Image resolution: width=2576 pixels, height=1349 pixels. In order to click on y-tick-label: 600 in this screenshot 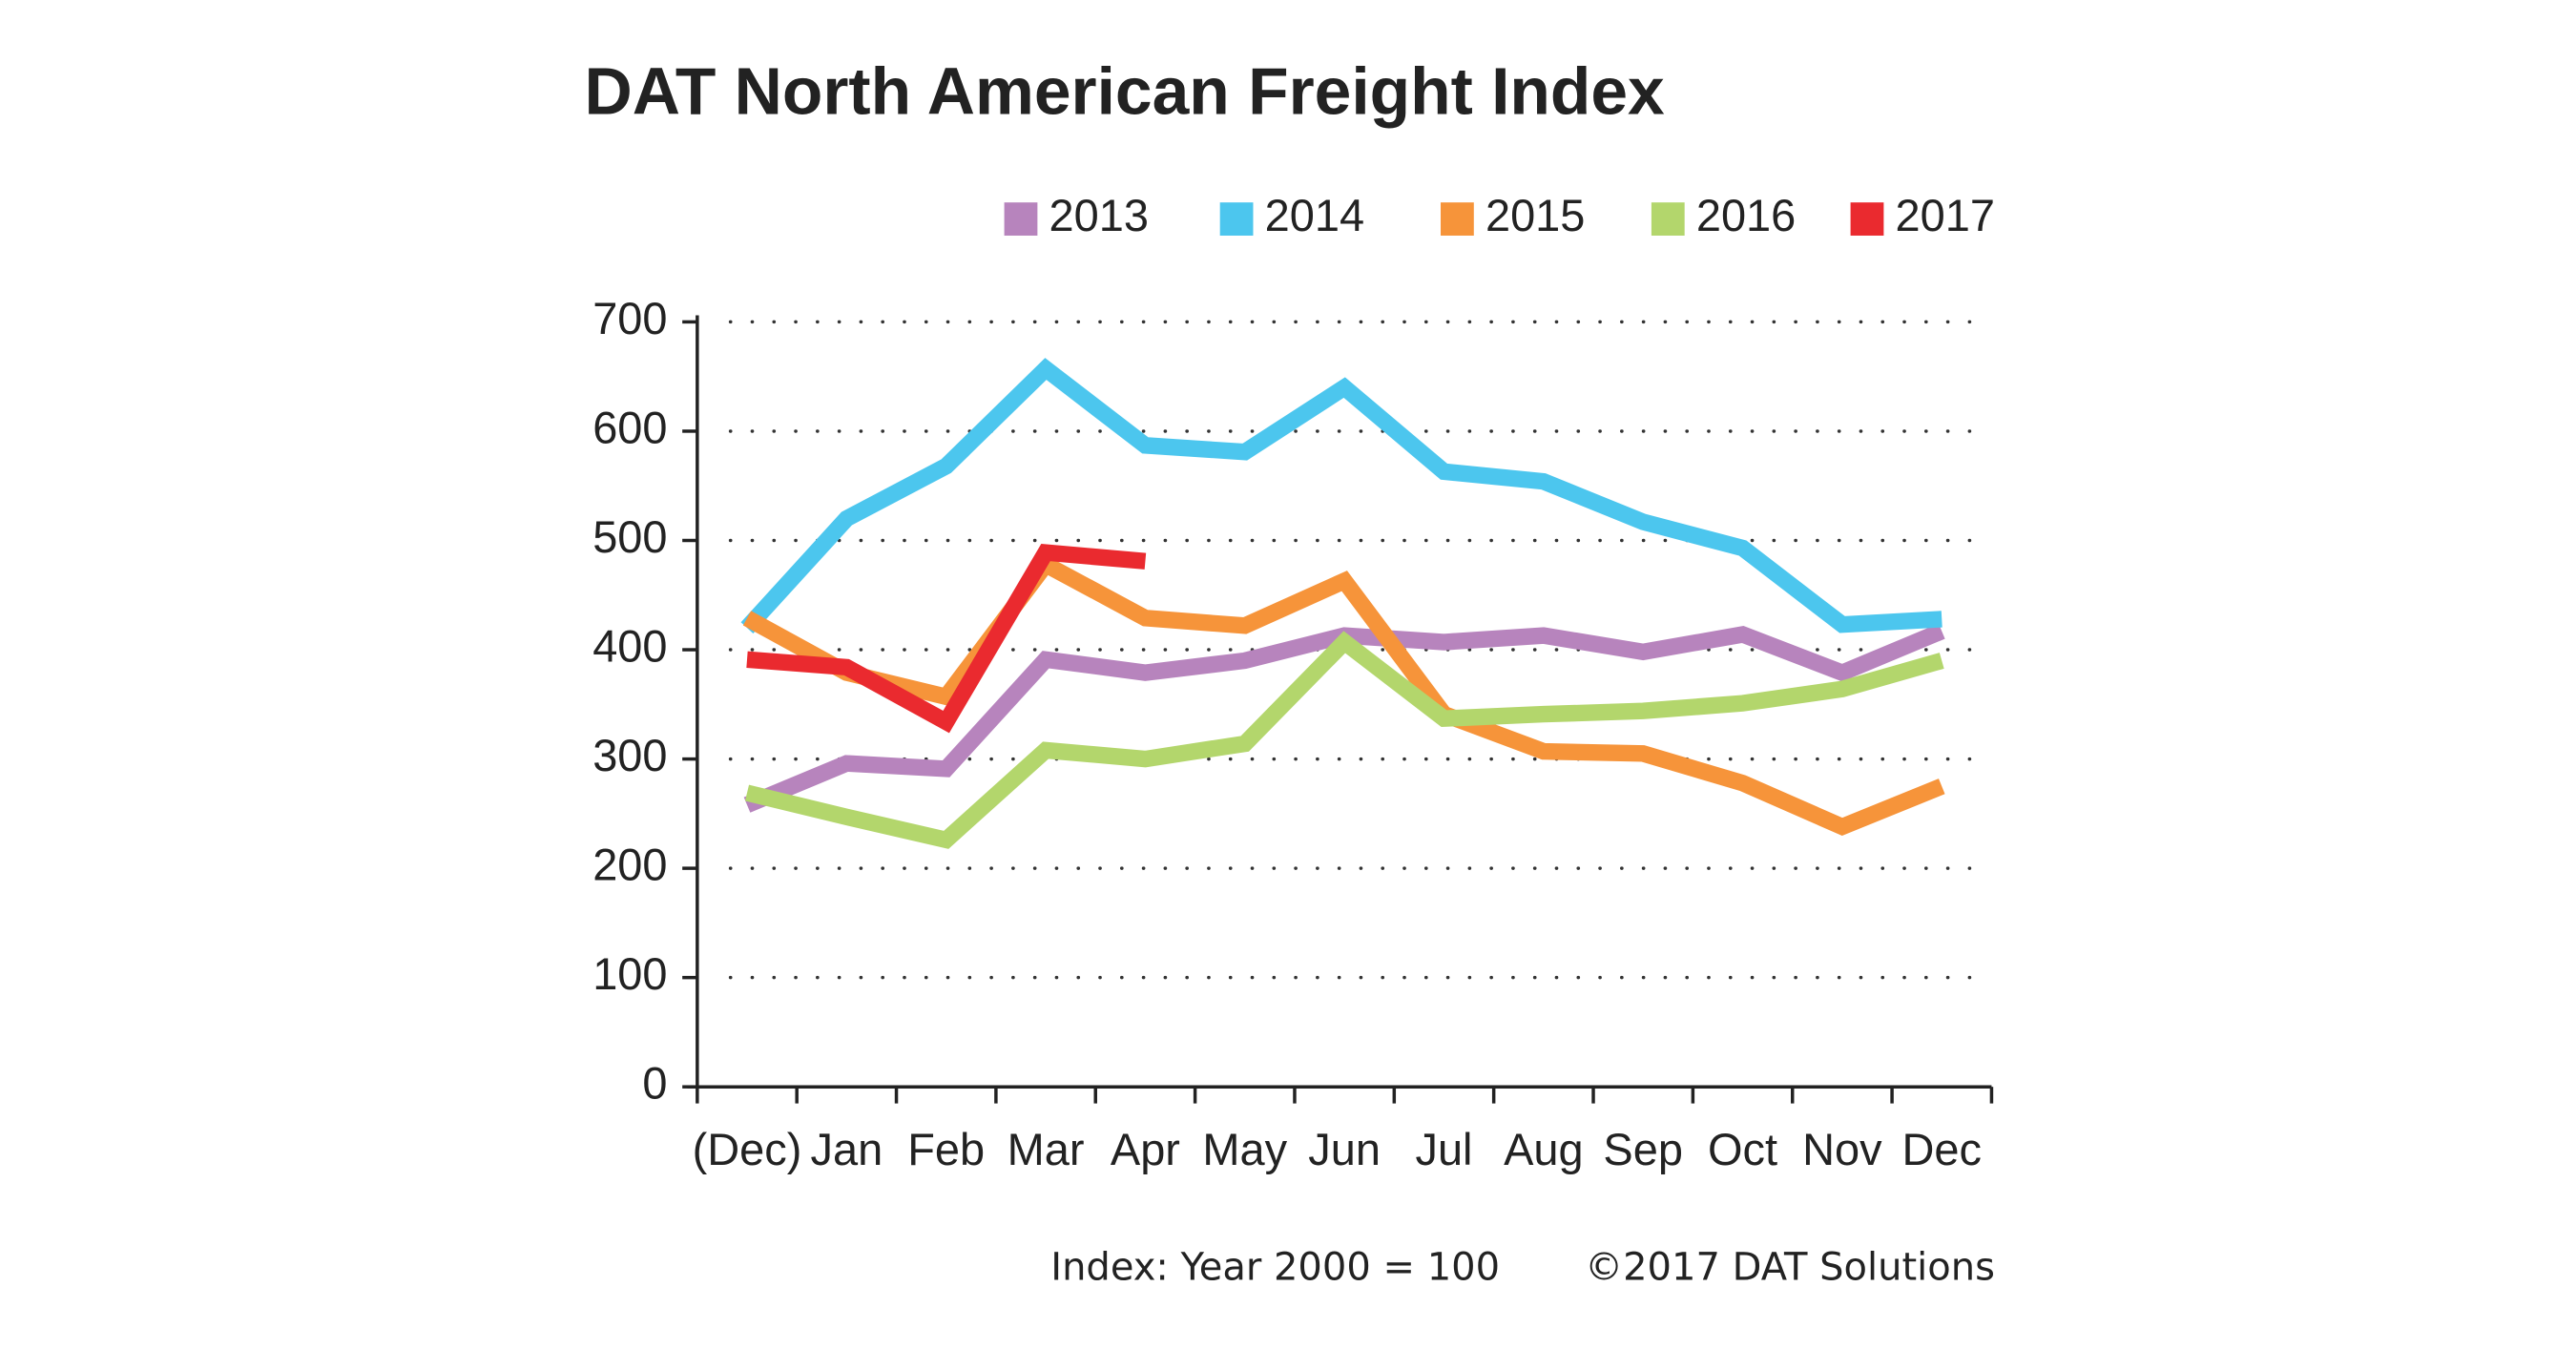, I will do `click(629, 427)`.